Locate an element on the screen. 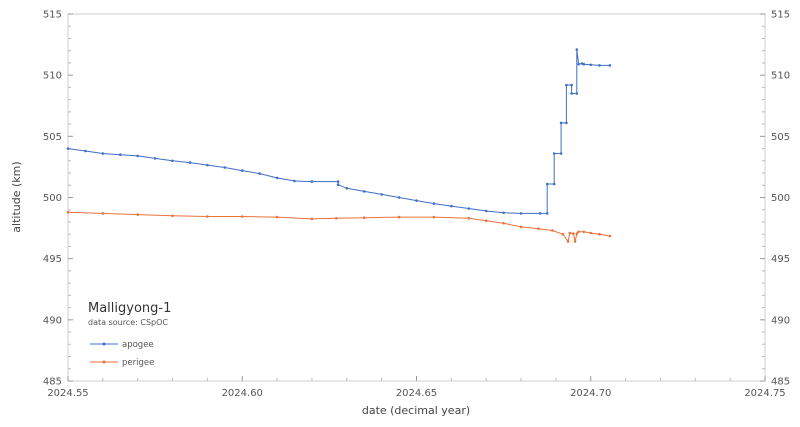  legend-marker-perigee is located at coordinates (104, 362).